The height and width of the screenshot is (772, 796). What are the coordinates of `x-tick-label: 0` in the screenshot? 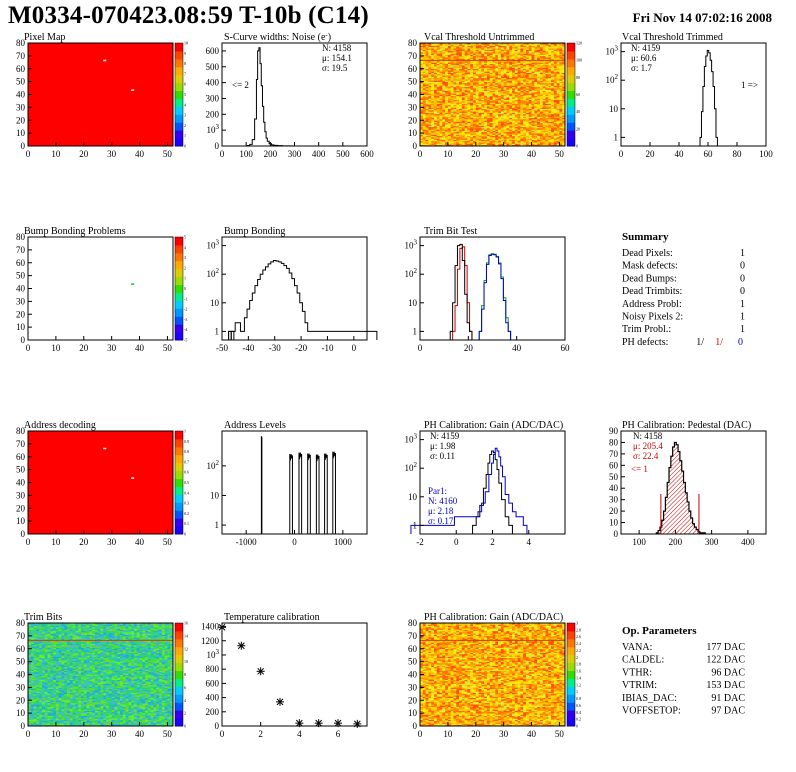 It's located at (420, 348).